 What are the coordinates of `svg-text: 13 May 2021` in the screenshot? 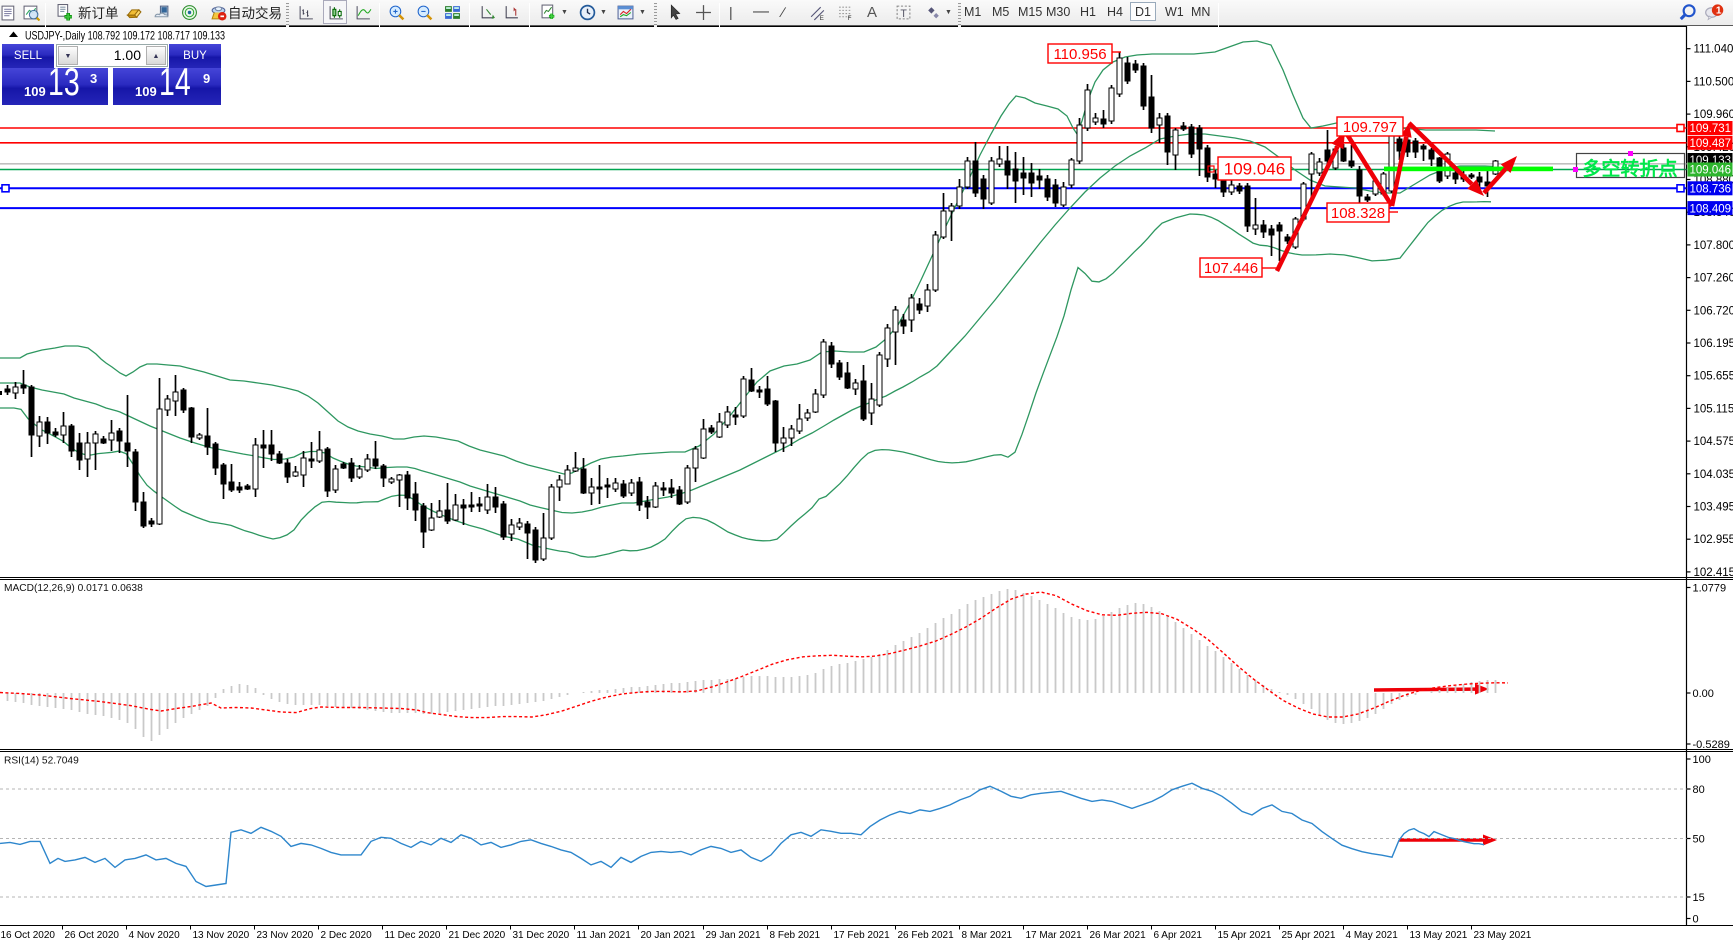 It's located at (1439, 935).